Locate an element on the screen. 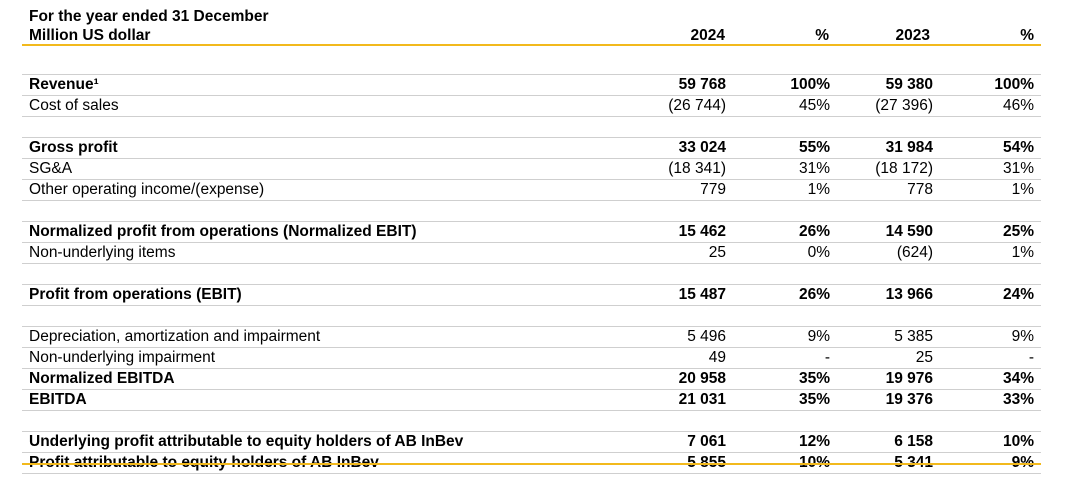 The height and width of the screenshot is (478, 1080). pct-2023: 54% is located at coordinates (987, 148).